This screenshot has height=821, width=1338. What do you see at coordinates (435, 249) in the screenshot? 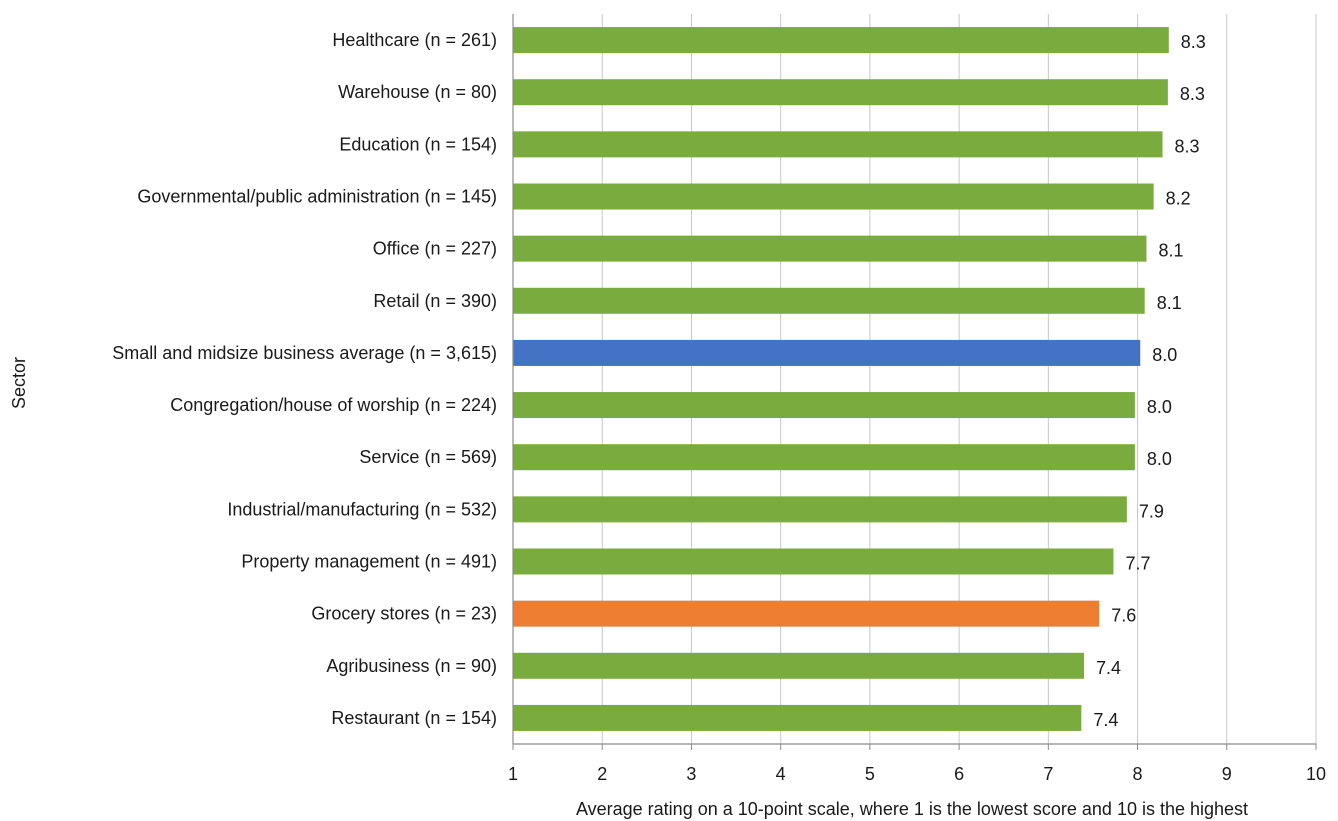
I see `category-label: Office (n = 227)` at bounding box center [435, 249].